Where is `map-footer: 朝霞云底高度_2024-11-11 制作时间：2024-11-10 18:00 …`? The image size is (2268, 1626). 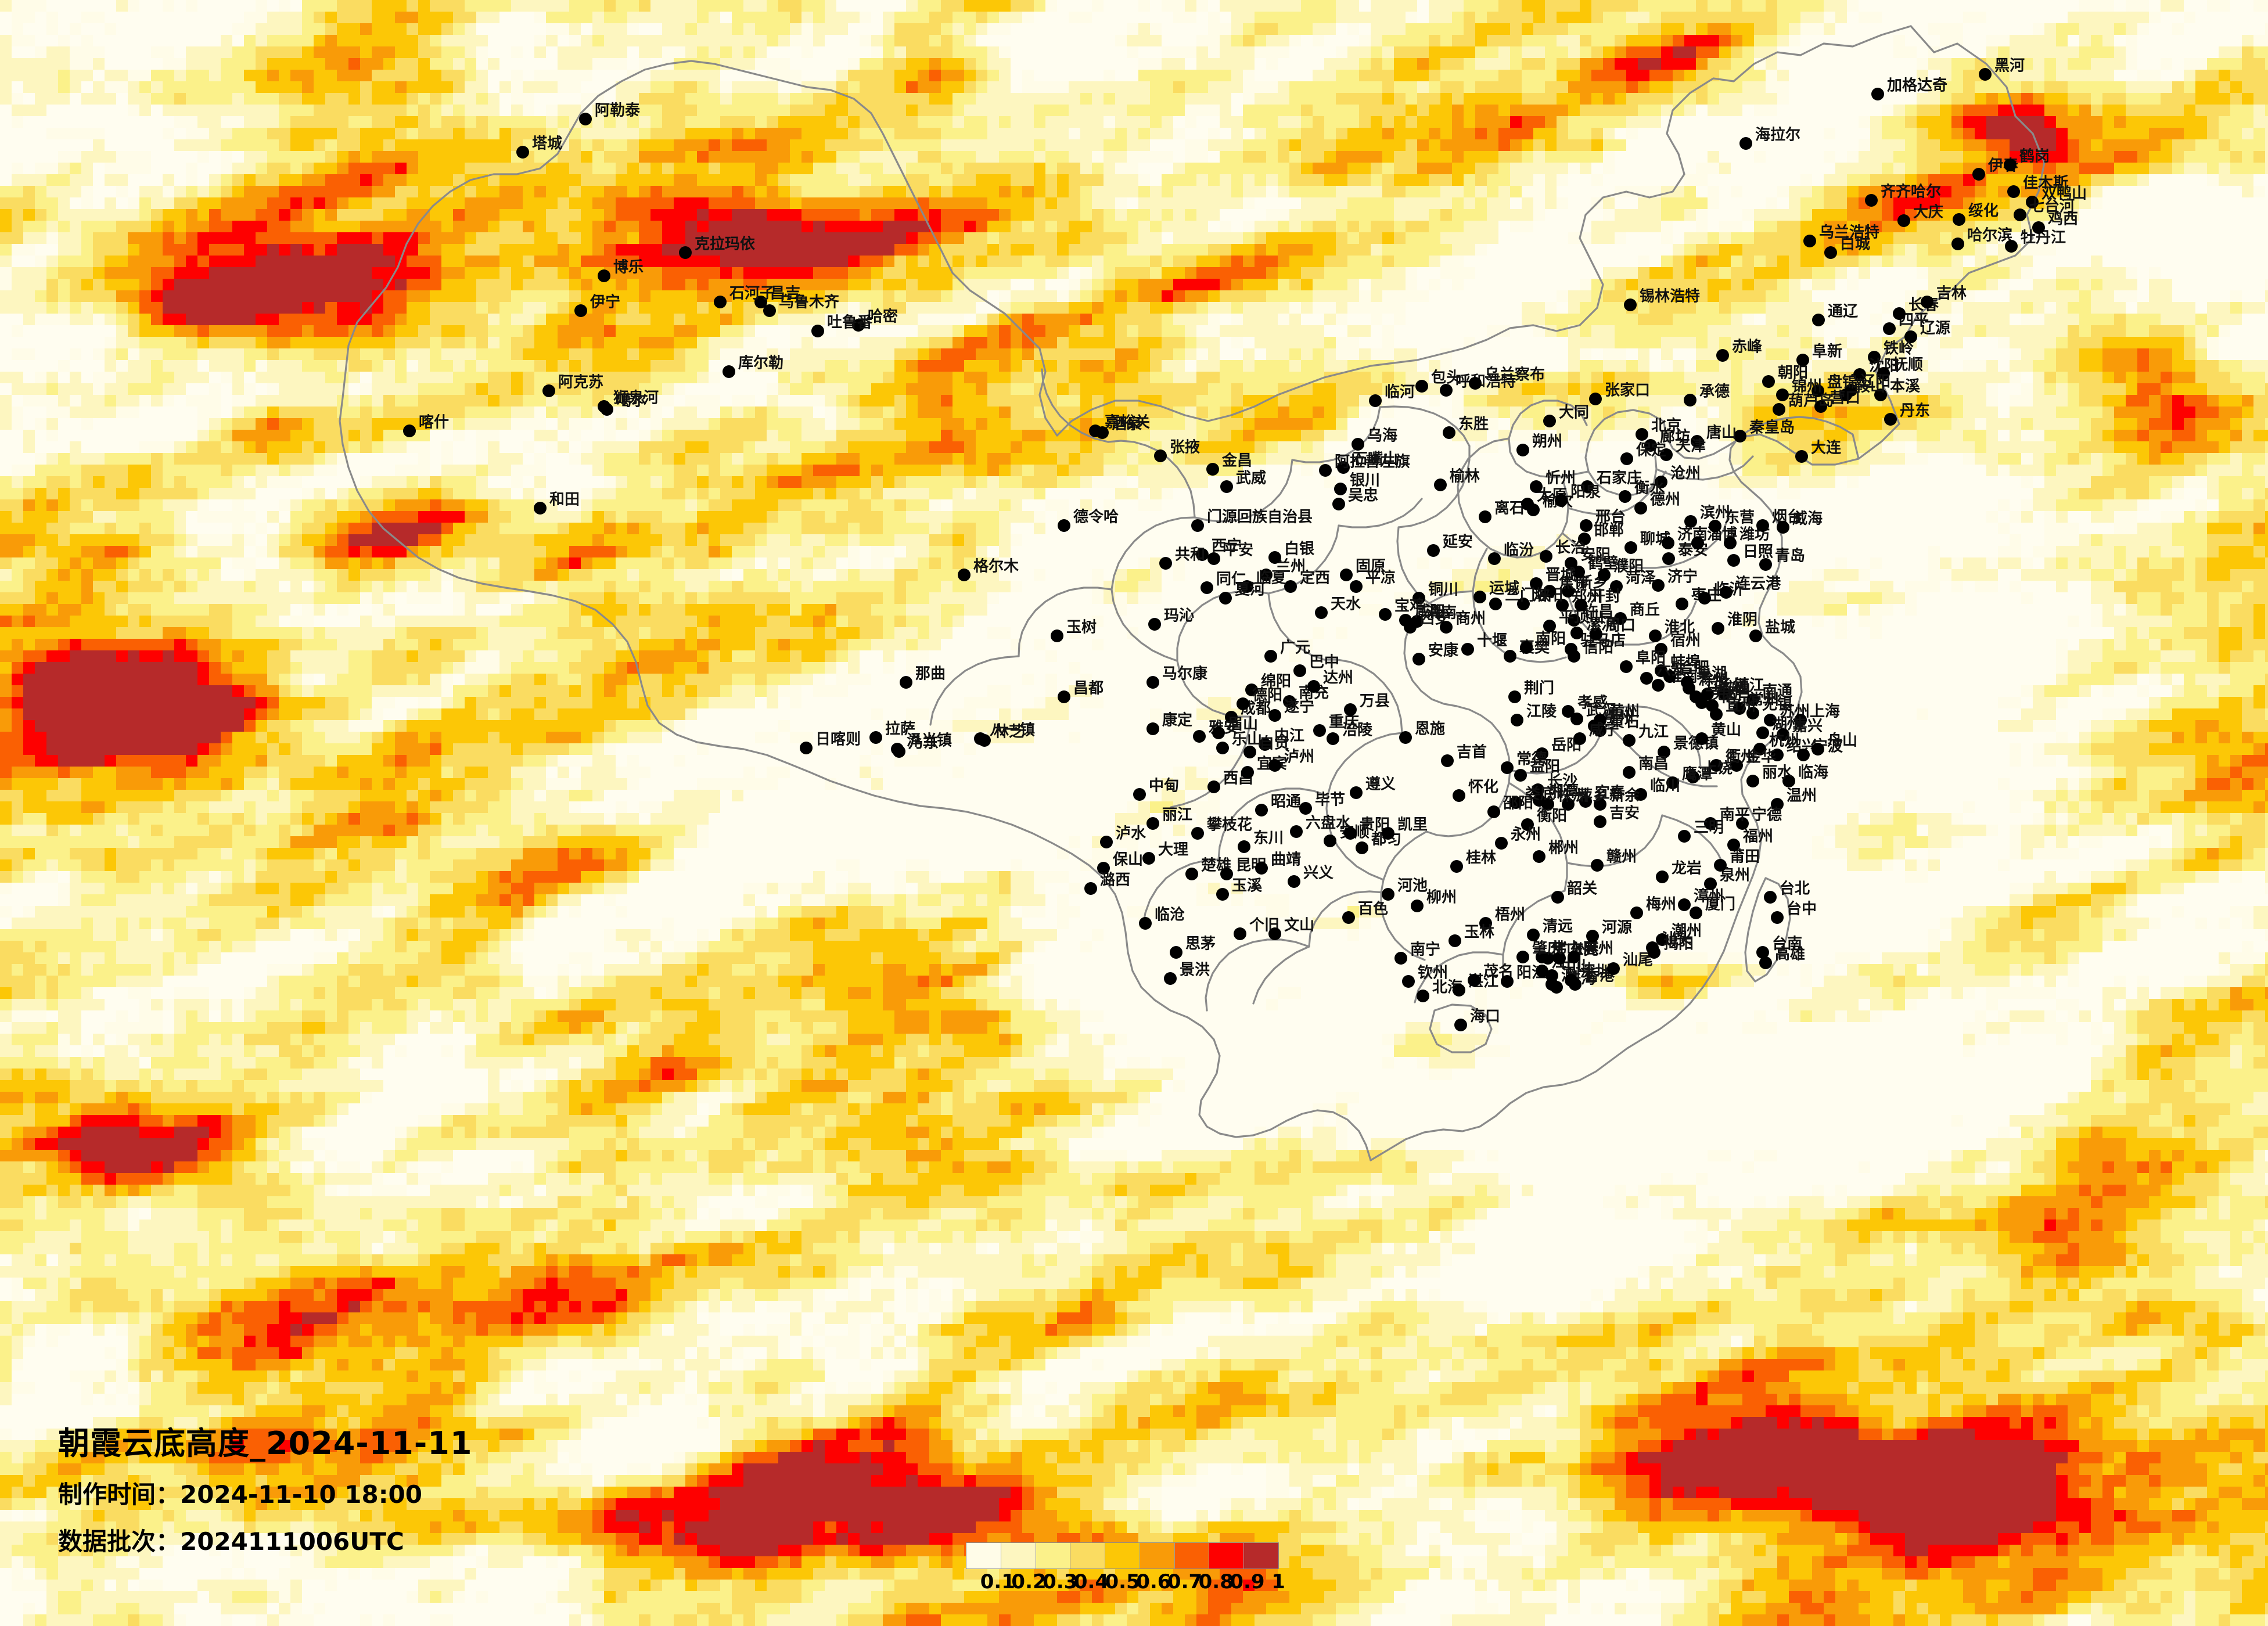
map-footer: 朝霞云底高度_2024-11-11 制作时间：2024-11-10 18:00 … is located at coordinates (265, 1487).